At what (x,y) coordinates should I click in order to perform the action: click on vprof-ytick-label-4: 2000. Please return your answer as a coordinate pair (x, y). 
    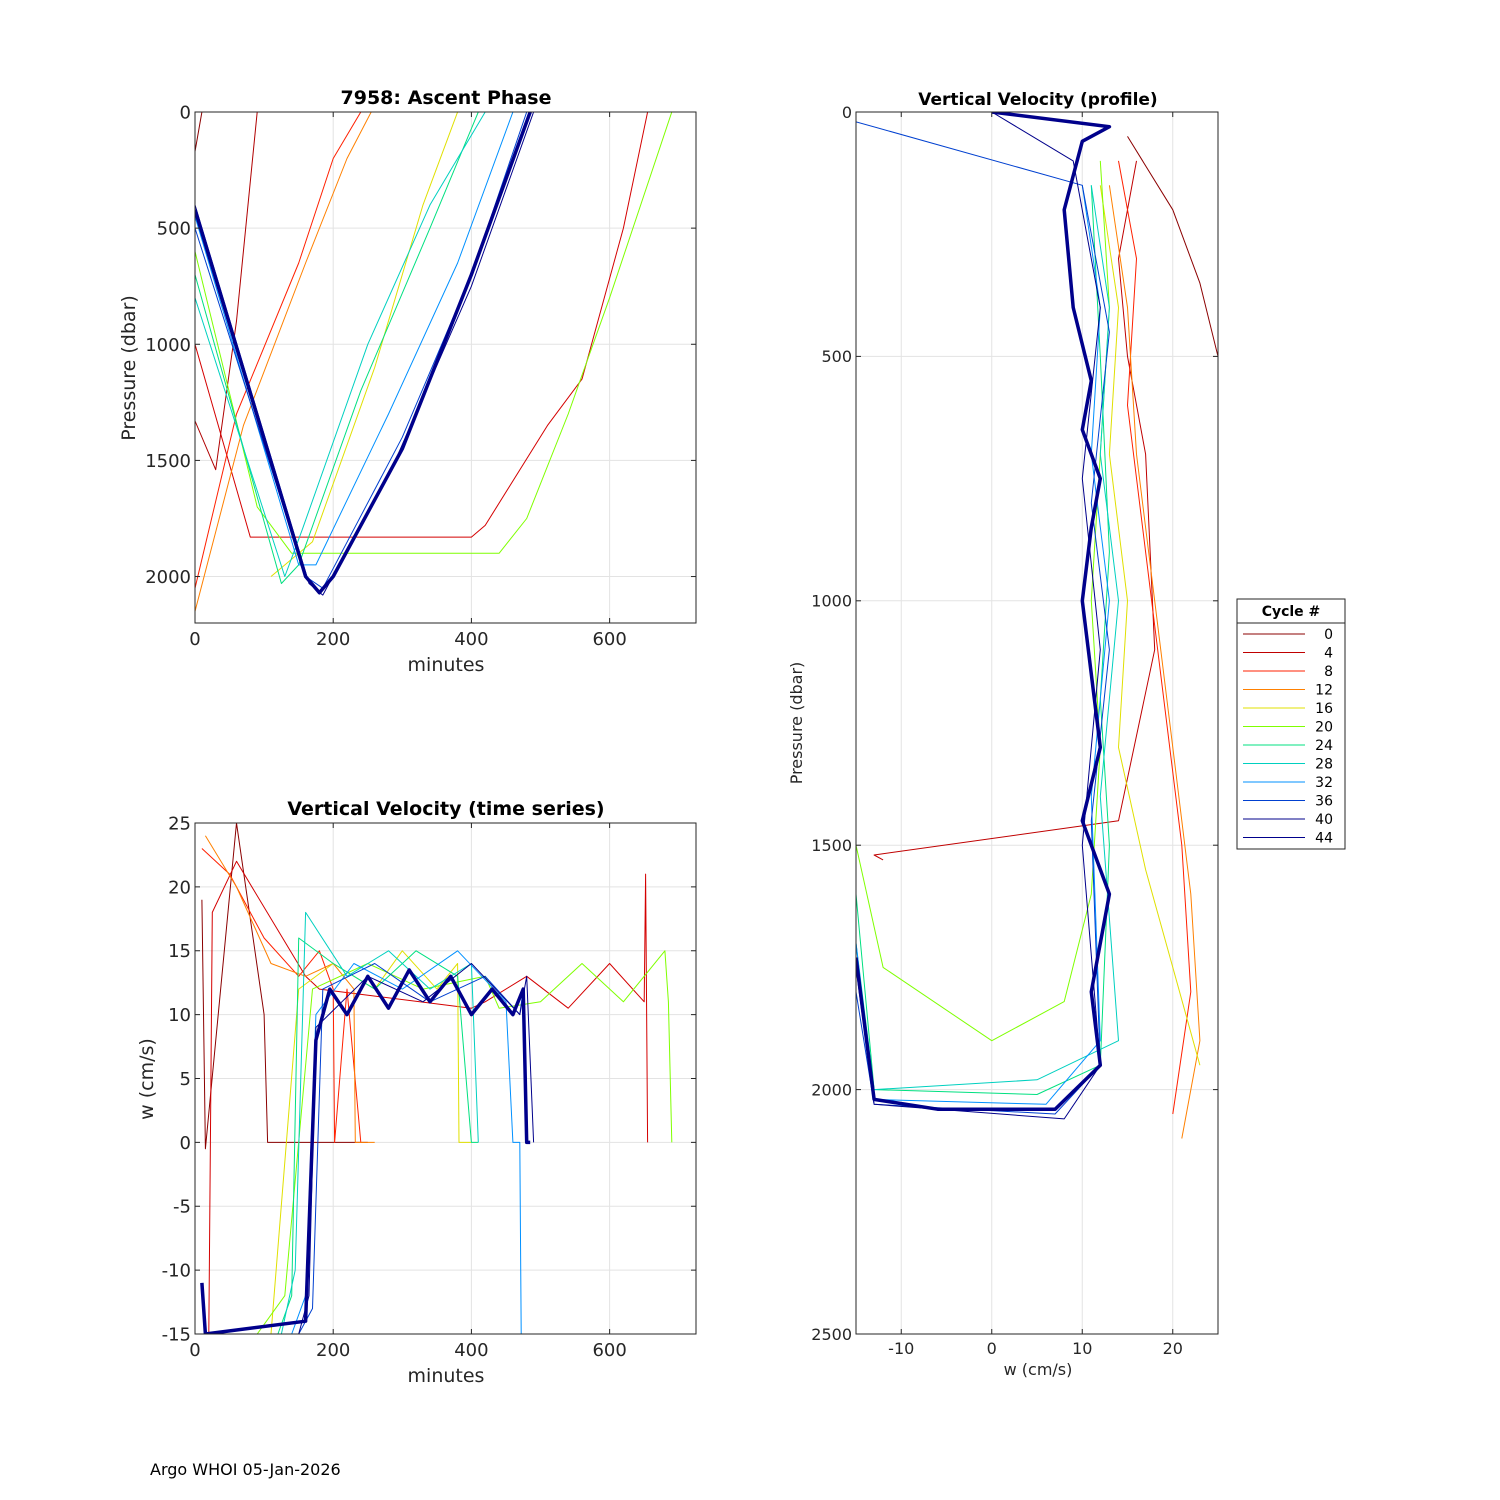
    Looking at the image, I should click on (831, 1089).